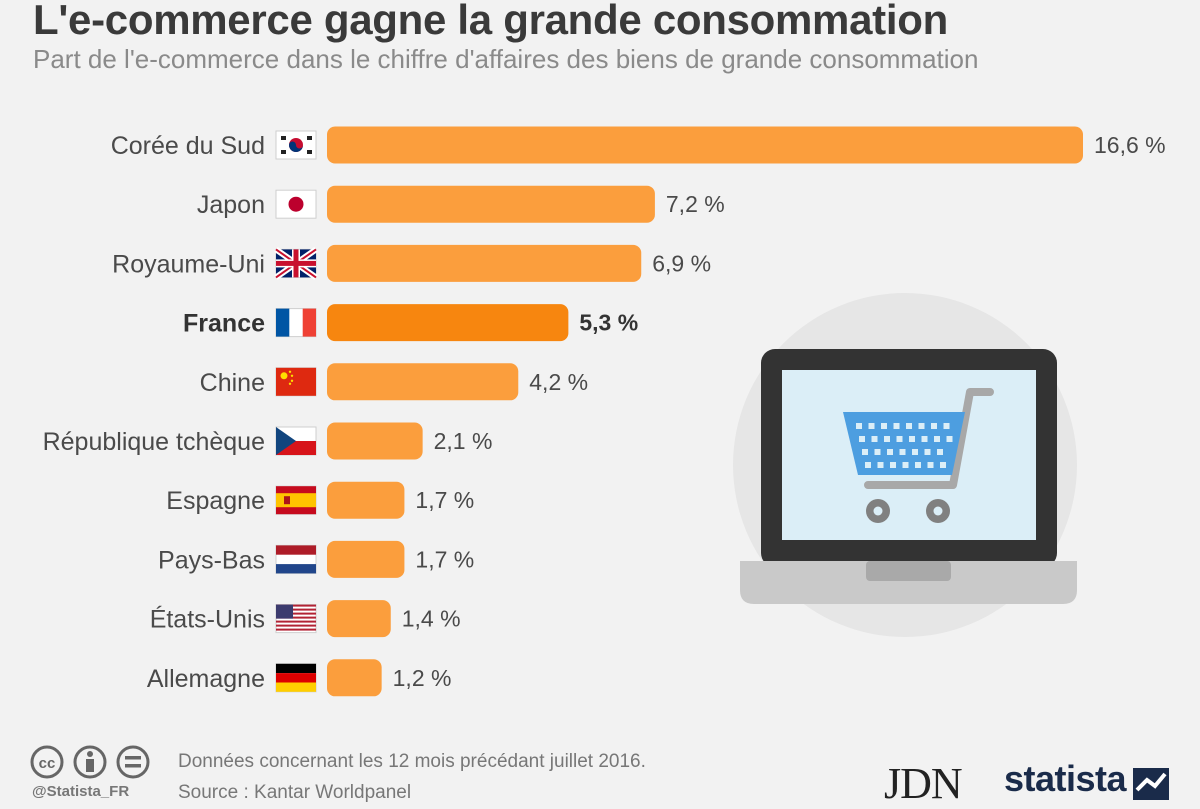 This screenshot has width=1200, height=809. I want to click on value-label: 1,2 %, so click(422, 678).